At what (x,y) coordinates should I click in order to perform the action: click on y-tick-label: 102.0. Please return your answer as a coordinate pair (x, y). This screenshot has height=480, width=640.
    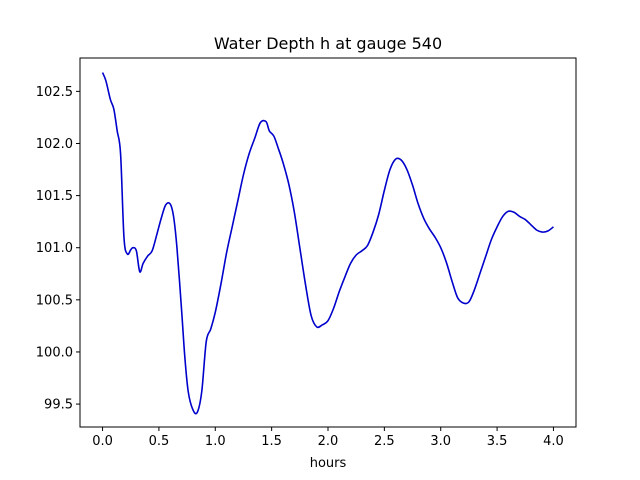
    Looking at the image, I should click on (54, 144).